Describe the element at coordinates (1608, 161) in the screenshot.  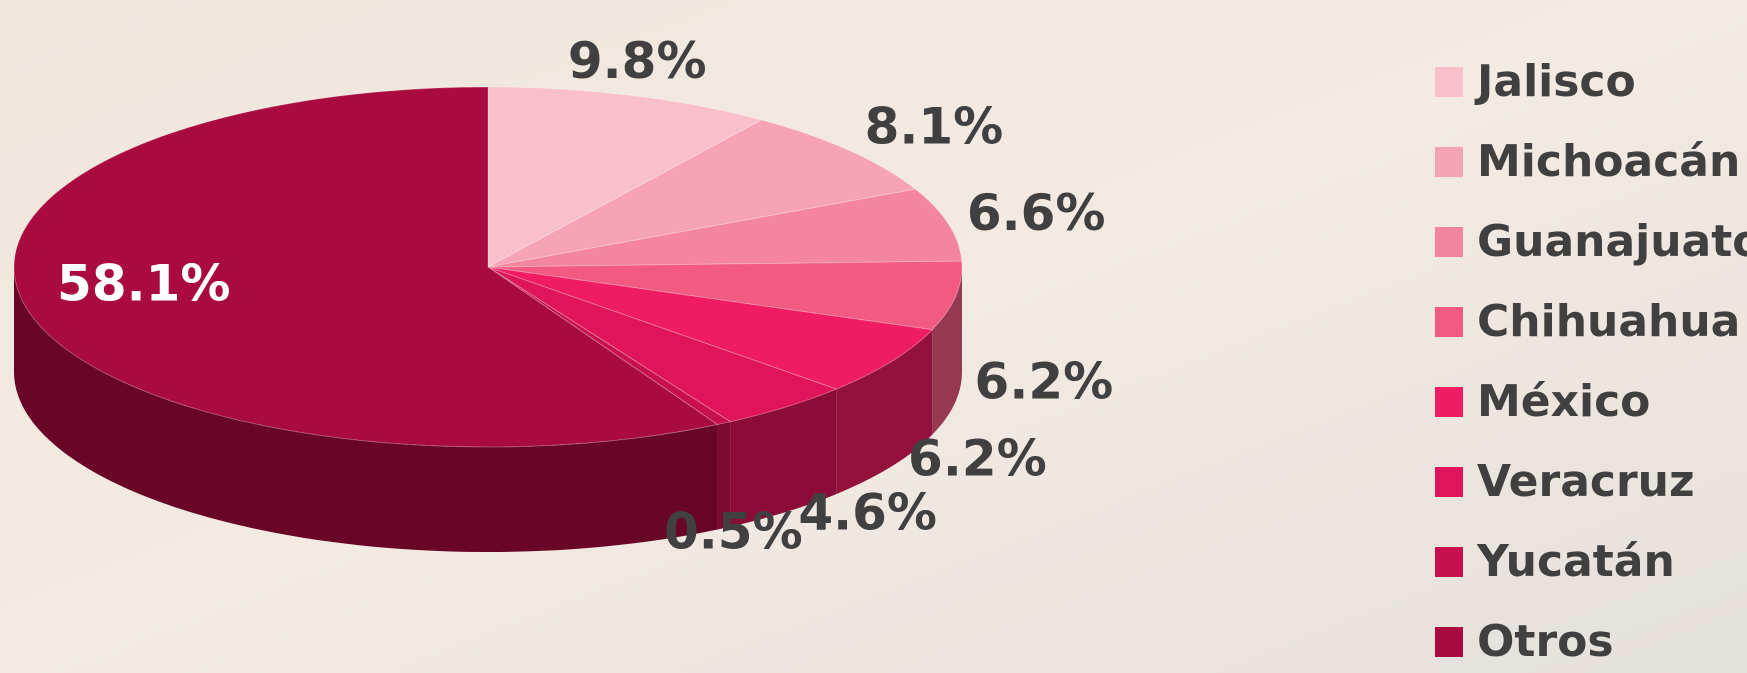
I see `legend-label: Michoacán` at that location.